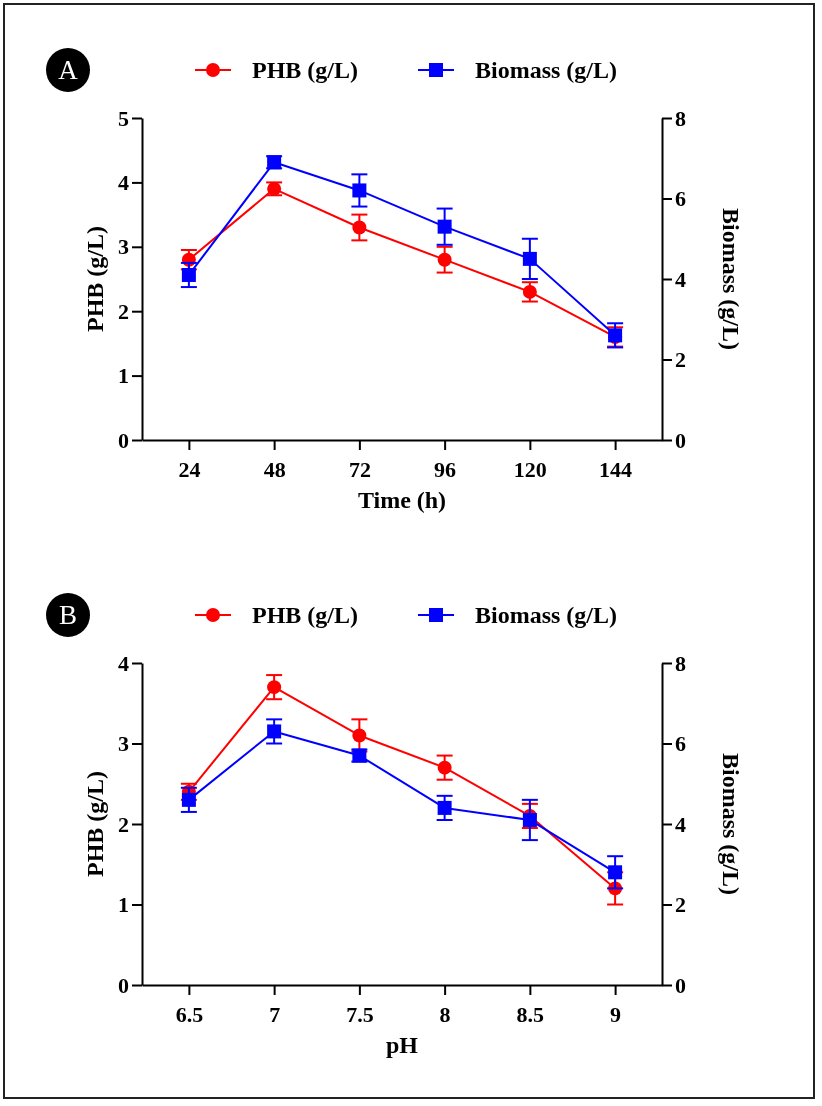  Describe the element at coordinates (68, 615) in the screenshot. I see `chart-title: B` at that location.